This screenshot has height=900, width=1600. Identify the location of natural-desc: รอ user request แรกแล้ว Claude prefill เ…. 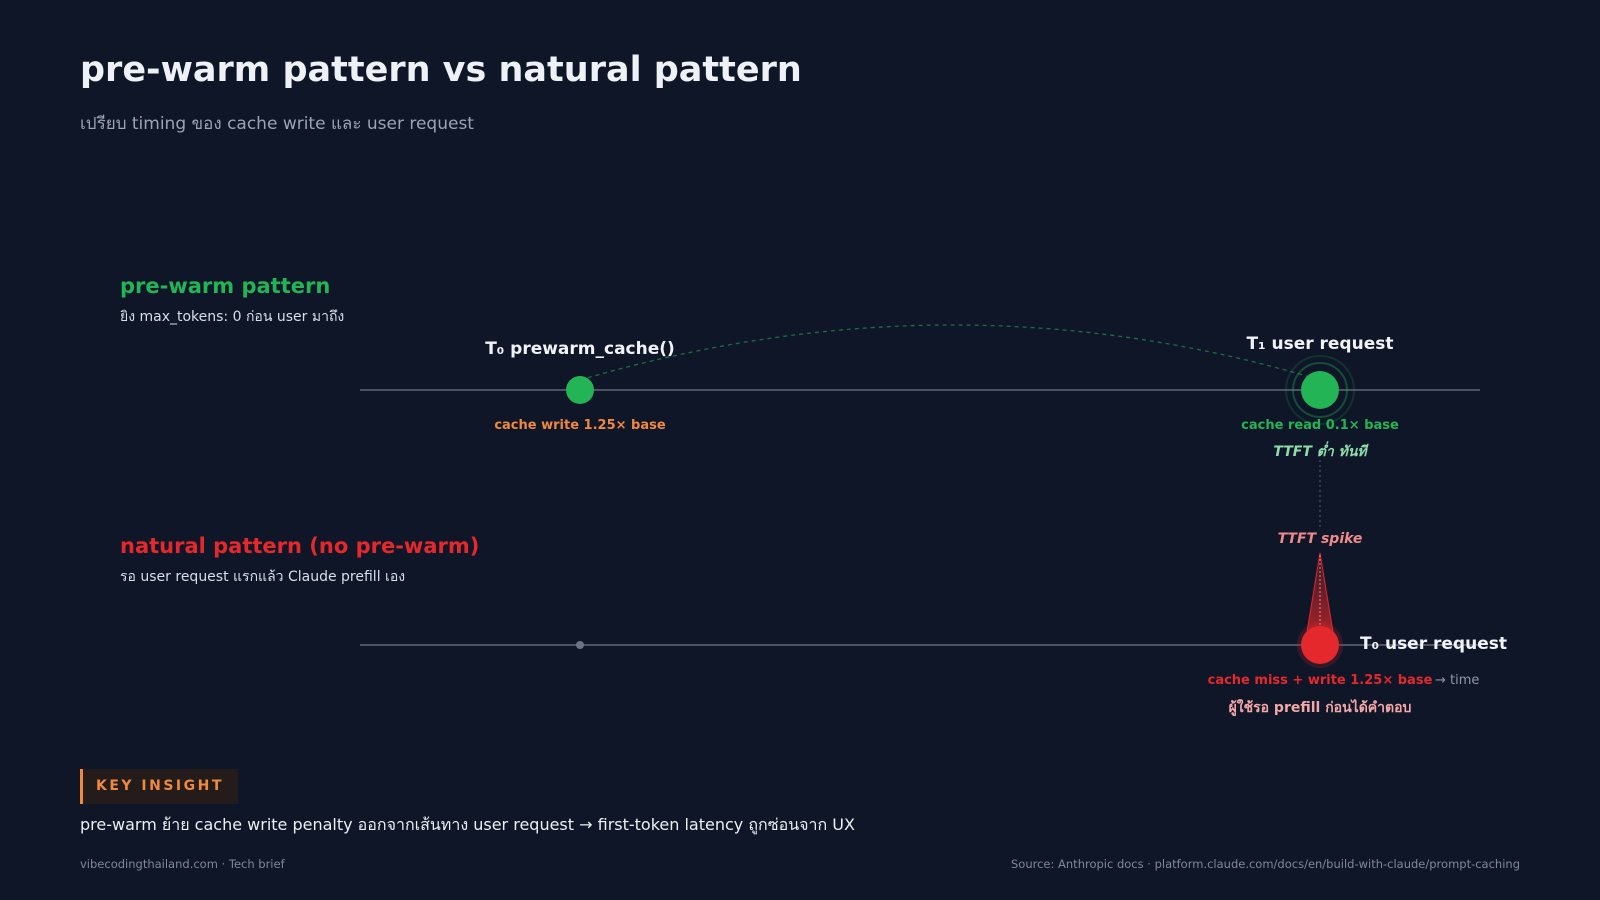
(263, 577).